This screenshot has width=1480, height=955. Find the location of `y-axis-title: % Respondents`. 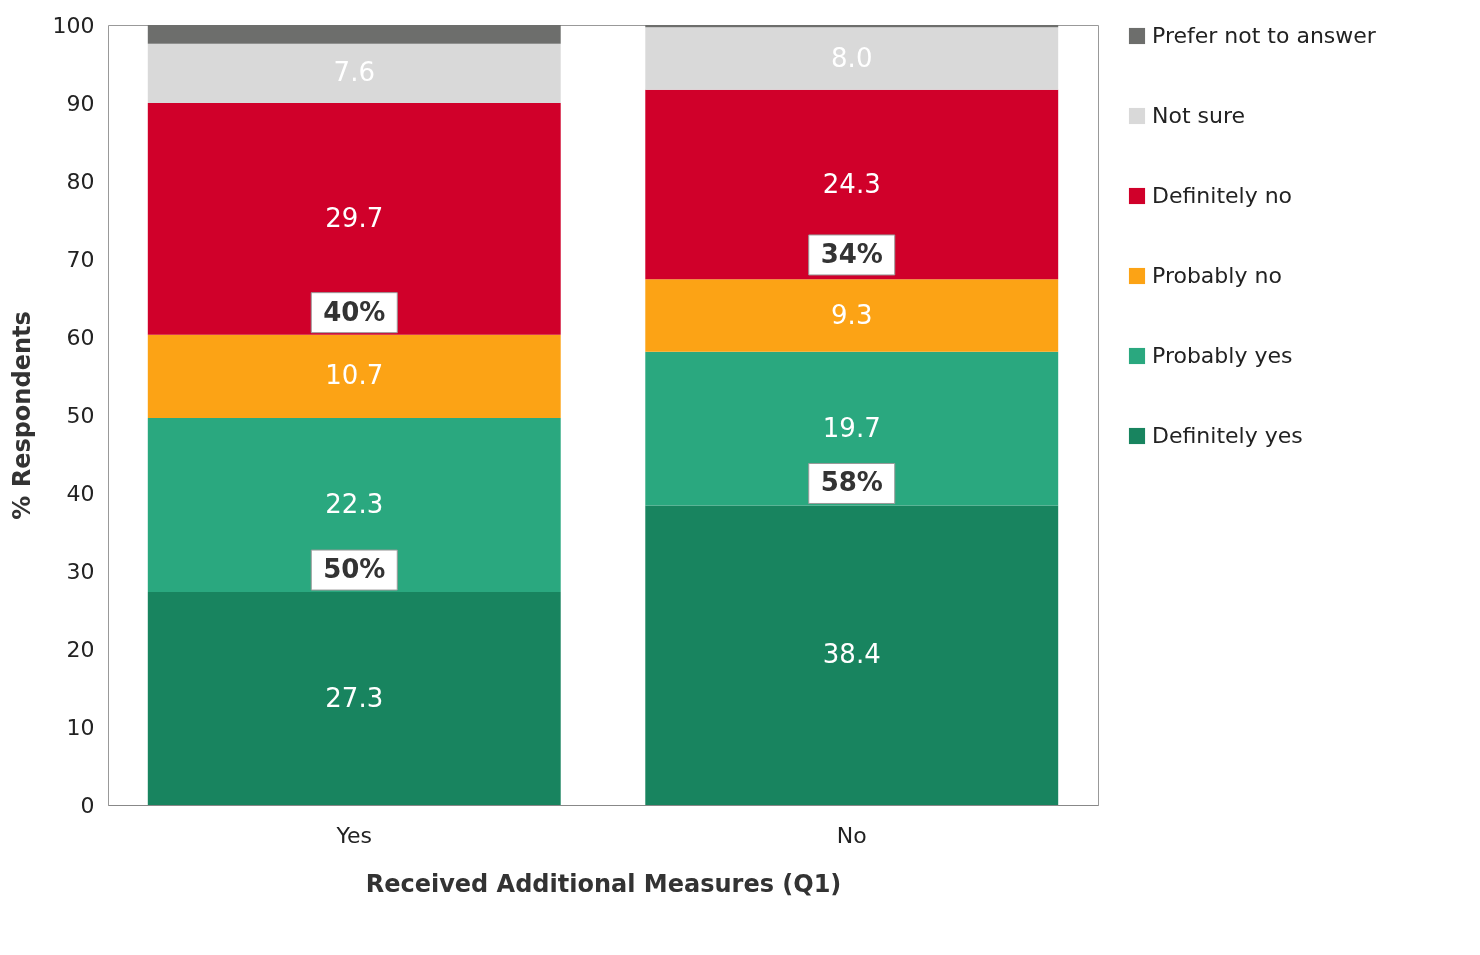

y-axis-title: % Respondents is located at coordinates (21, 415).